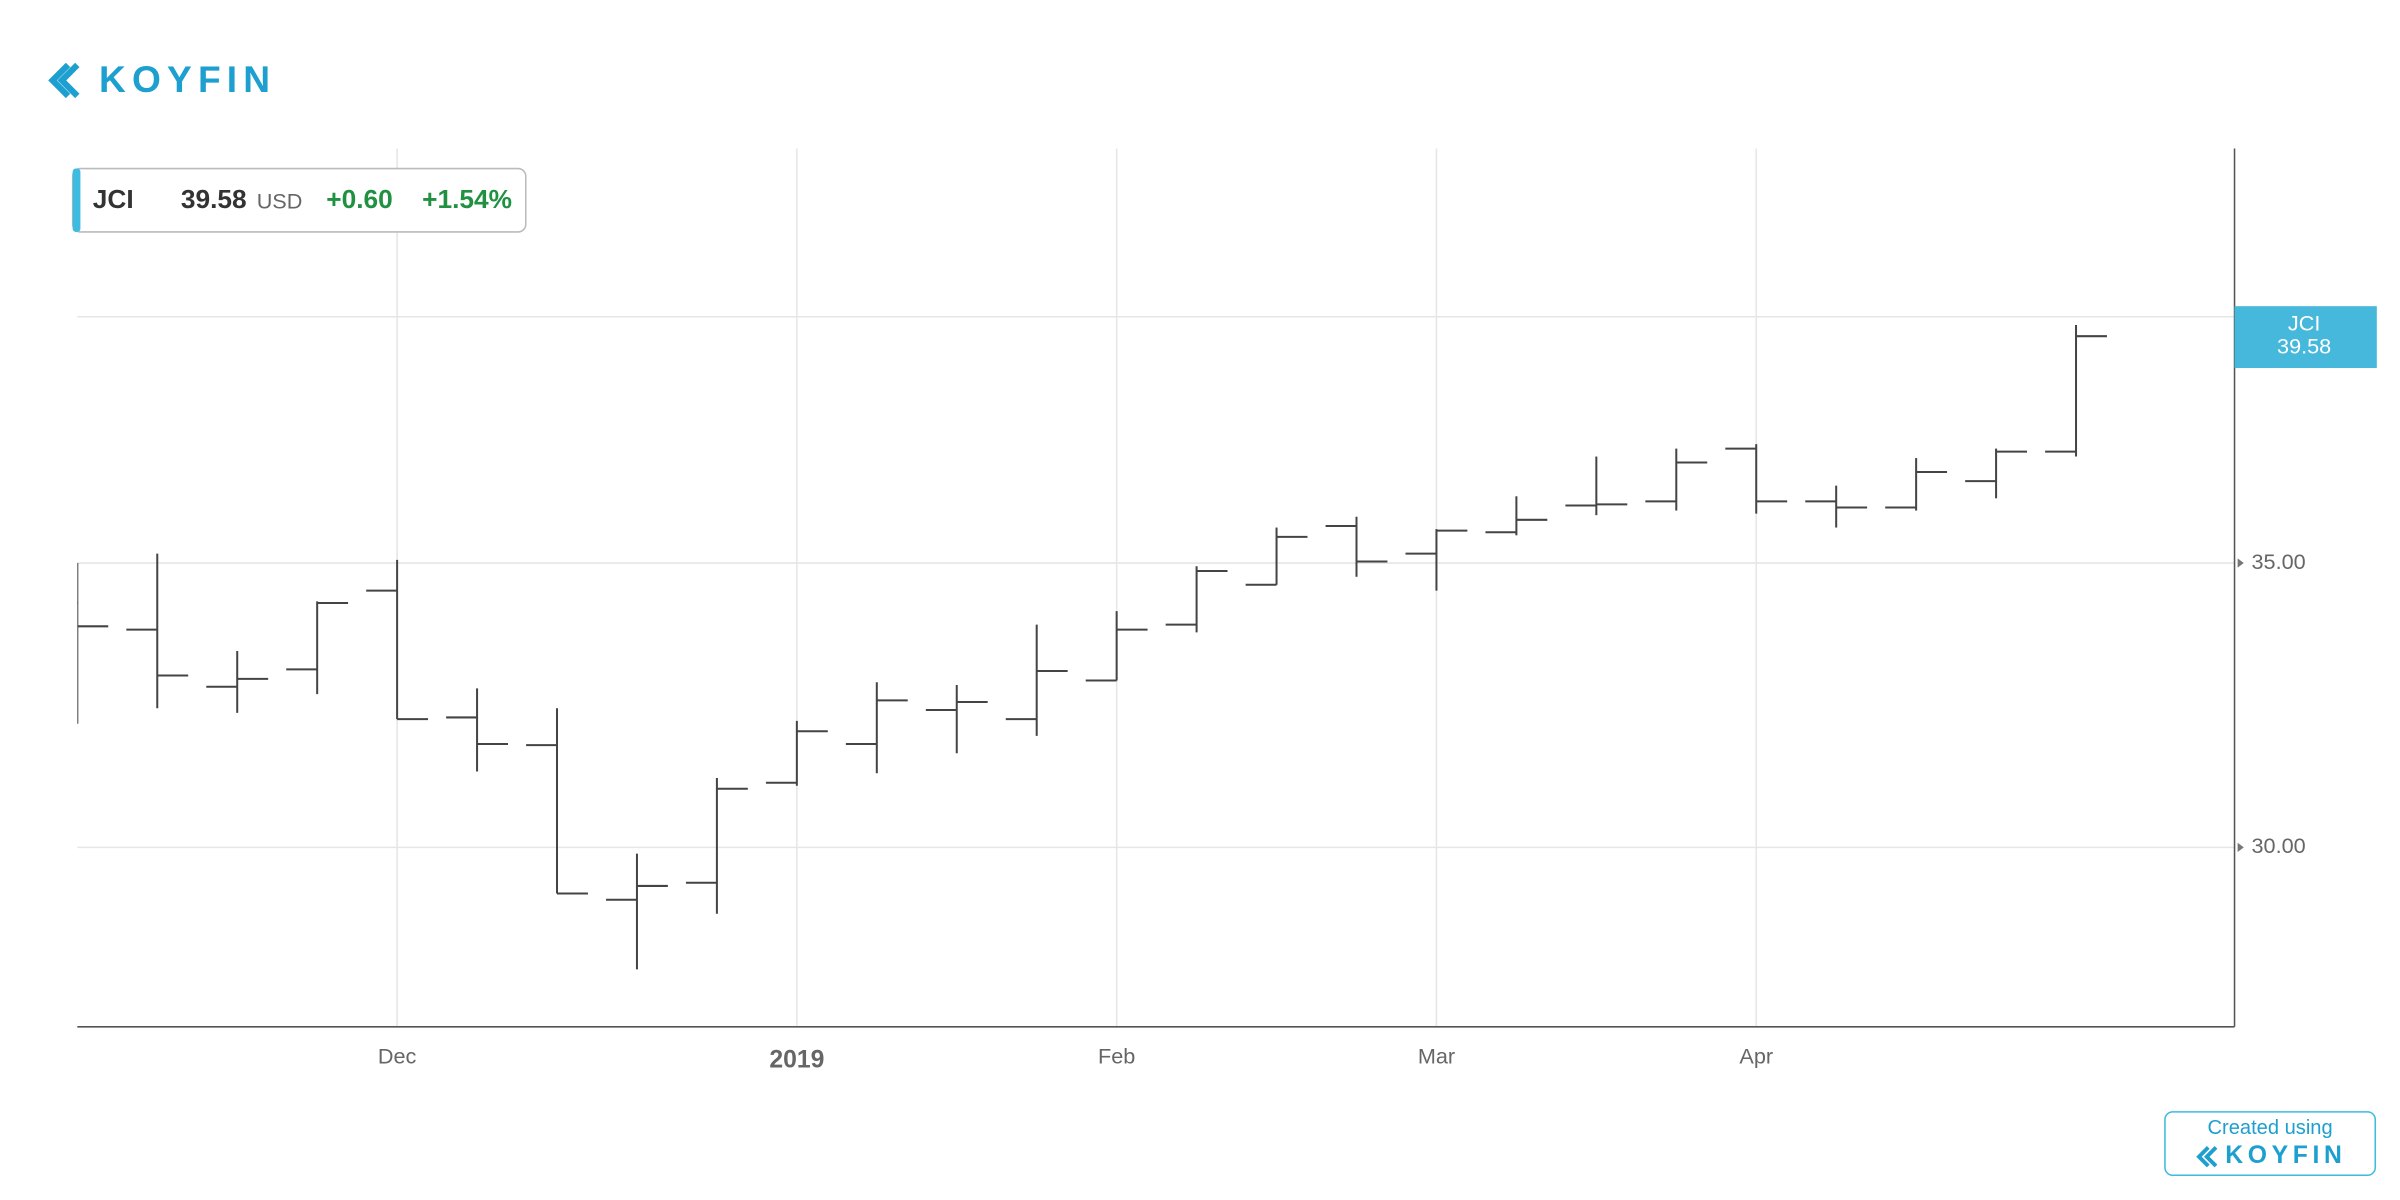  Describe the element at coordinates (2304, 346) in the screenshot. I see `price-tag-price: 39.58` at that location.